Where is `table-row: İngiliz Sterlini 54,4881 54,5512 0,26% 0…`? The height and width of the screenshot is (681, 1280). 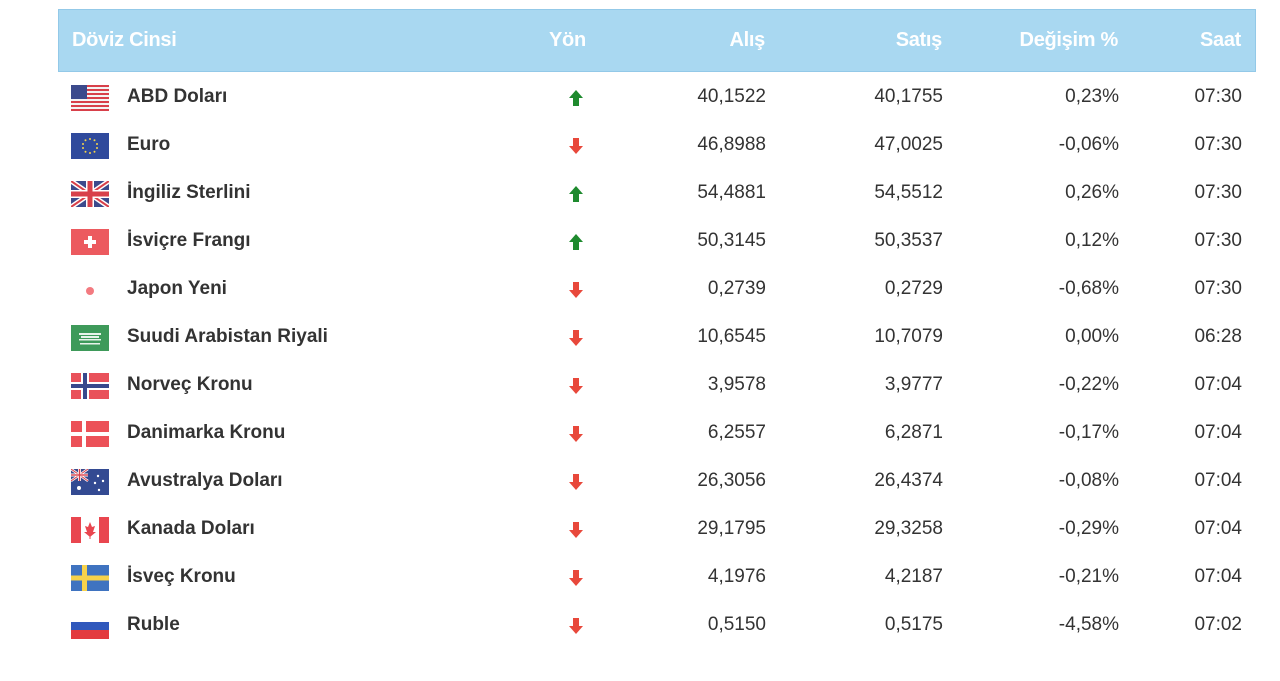
table-row: İngiliz Sterlini 54,4881 54,5512 0,26% 0… is located at coordinates (657, 192).